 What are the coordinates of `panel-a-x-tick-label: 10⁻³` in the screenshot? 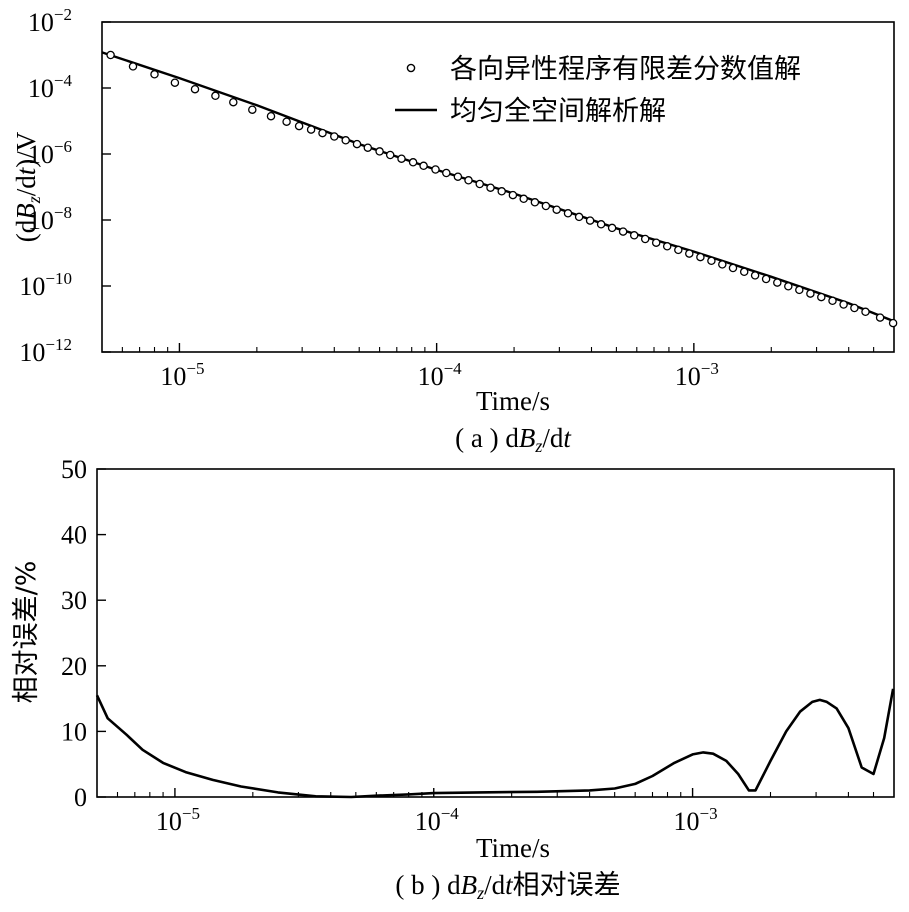 It's located at (697, 375).